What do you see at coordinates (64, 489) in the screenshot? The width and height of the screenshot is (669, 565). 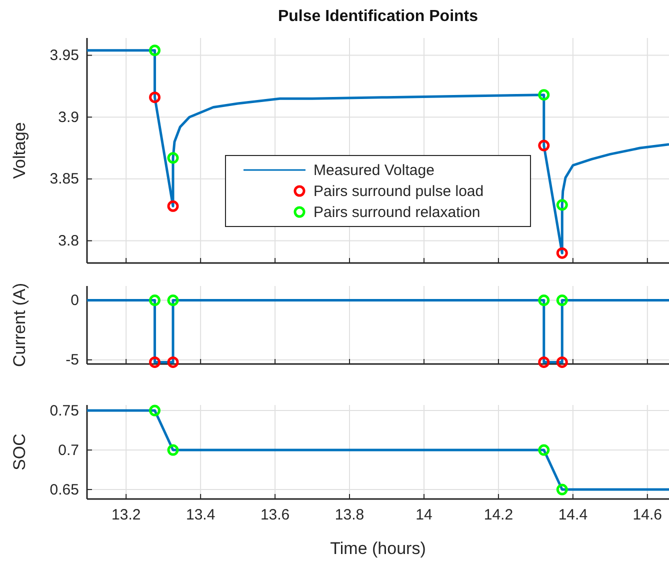 I see `y-tick-label: 0.65` at bounding box center [64, 489].